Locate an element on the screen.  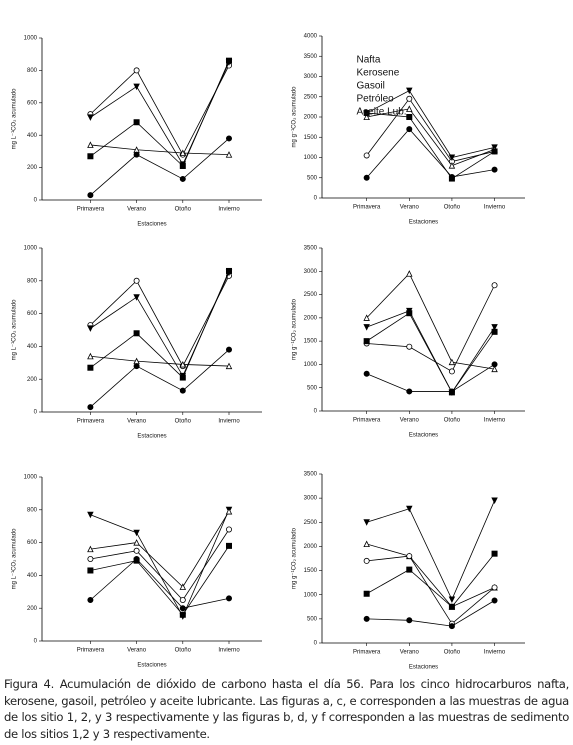
x-tick-label: Primavera is located at coordinates (367, 421).